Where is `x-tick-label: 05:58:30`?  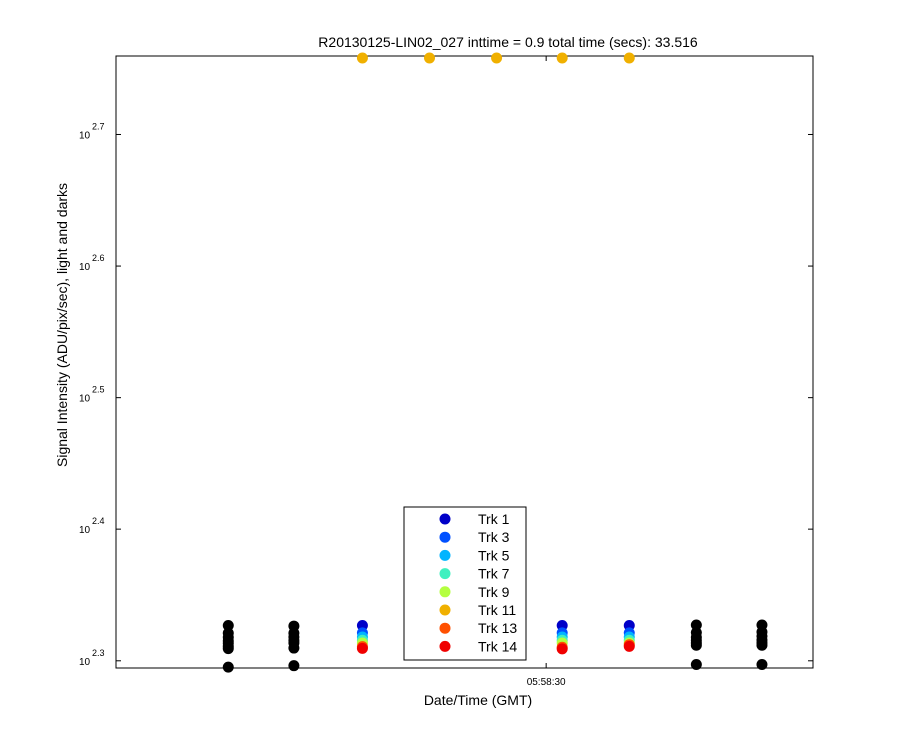
x-tick-label: 05:58:30 is located at coordinates (546, 682).